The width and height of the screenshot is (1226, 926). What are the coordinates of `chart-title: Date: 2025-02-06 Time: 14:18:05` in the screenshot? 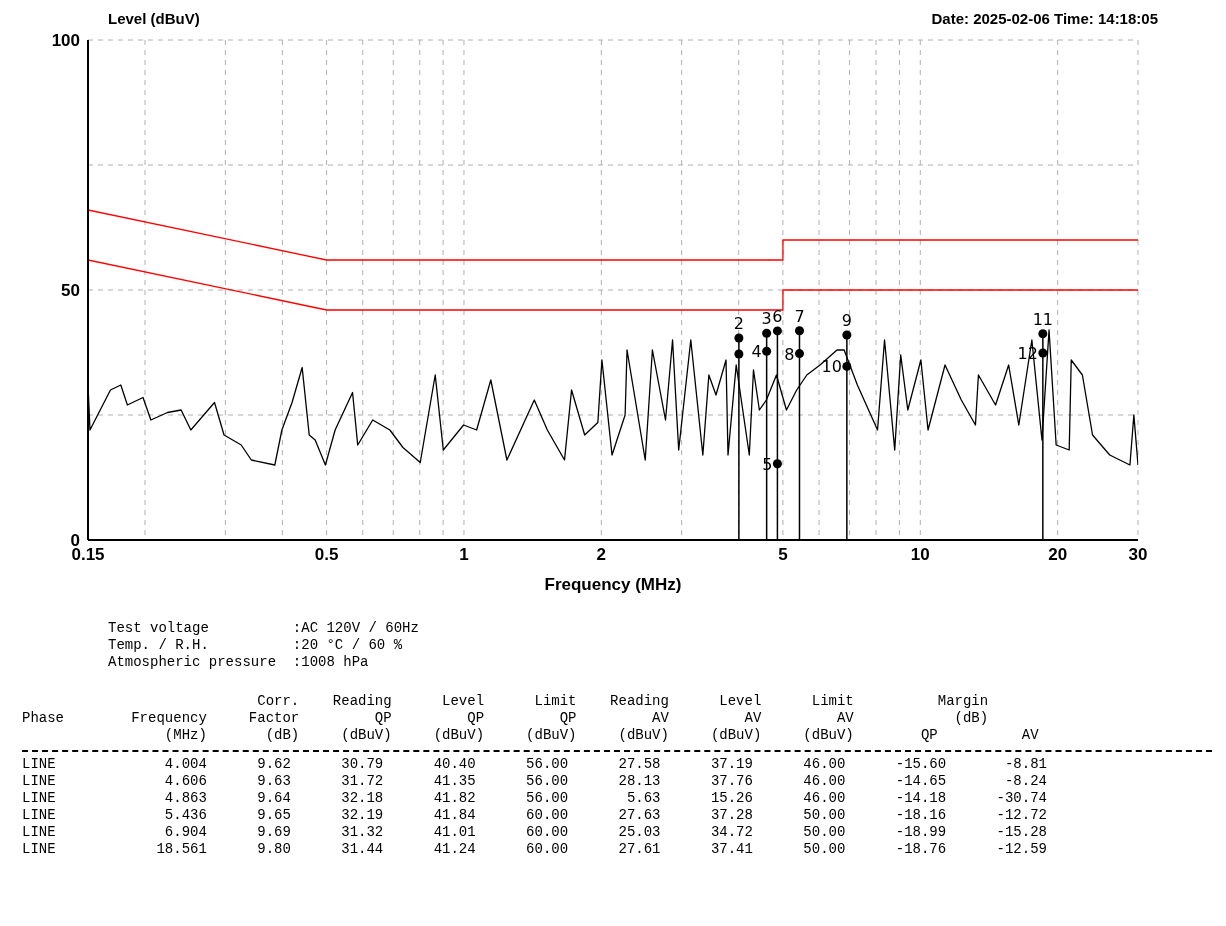 It's located at (1044, 18).